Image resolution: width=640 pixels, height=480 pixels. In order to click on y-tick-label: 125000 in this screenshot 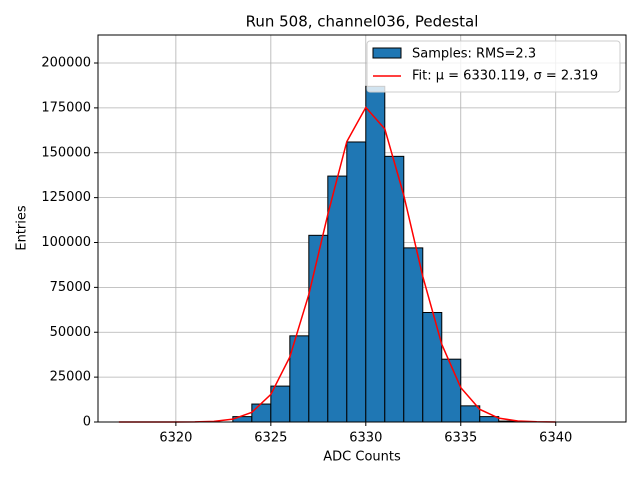, I will do `click(66, 197)`.